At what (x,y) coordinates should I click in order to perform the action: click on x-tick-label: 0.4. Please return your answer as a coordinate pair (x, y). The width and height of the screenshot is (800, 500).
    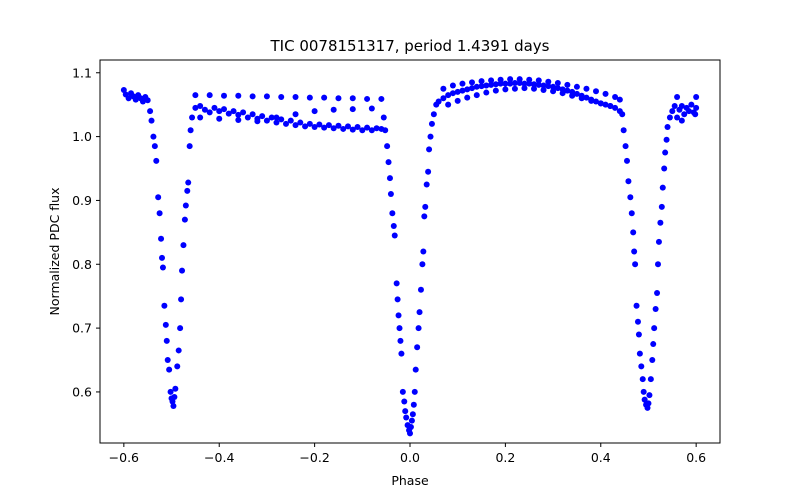
    Looking at the image, I should click on (601, 457).